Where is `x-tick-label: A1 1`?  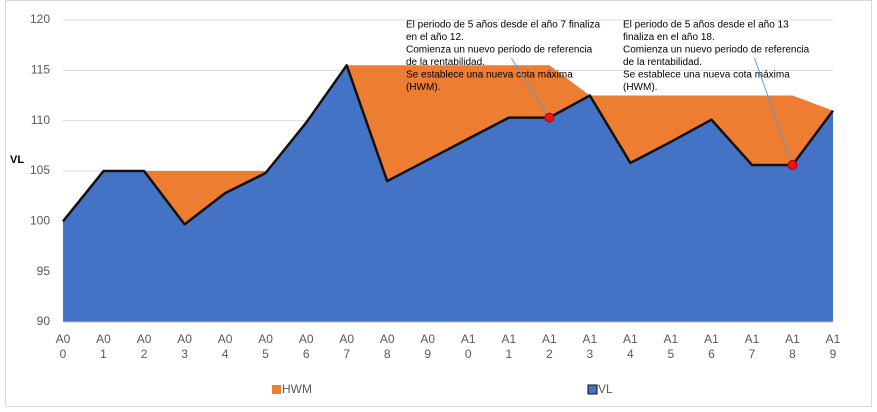 x-tick-label: A1 1 is located at coordinates (508, 346).